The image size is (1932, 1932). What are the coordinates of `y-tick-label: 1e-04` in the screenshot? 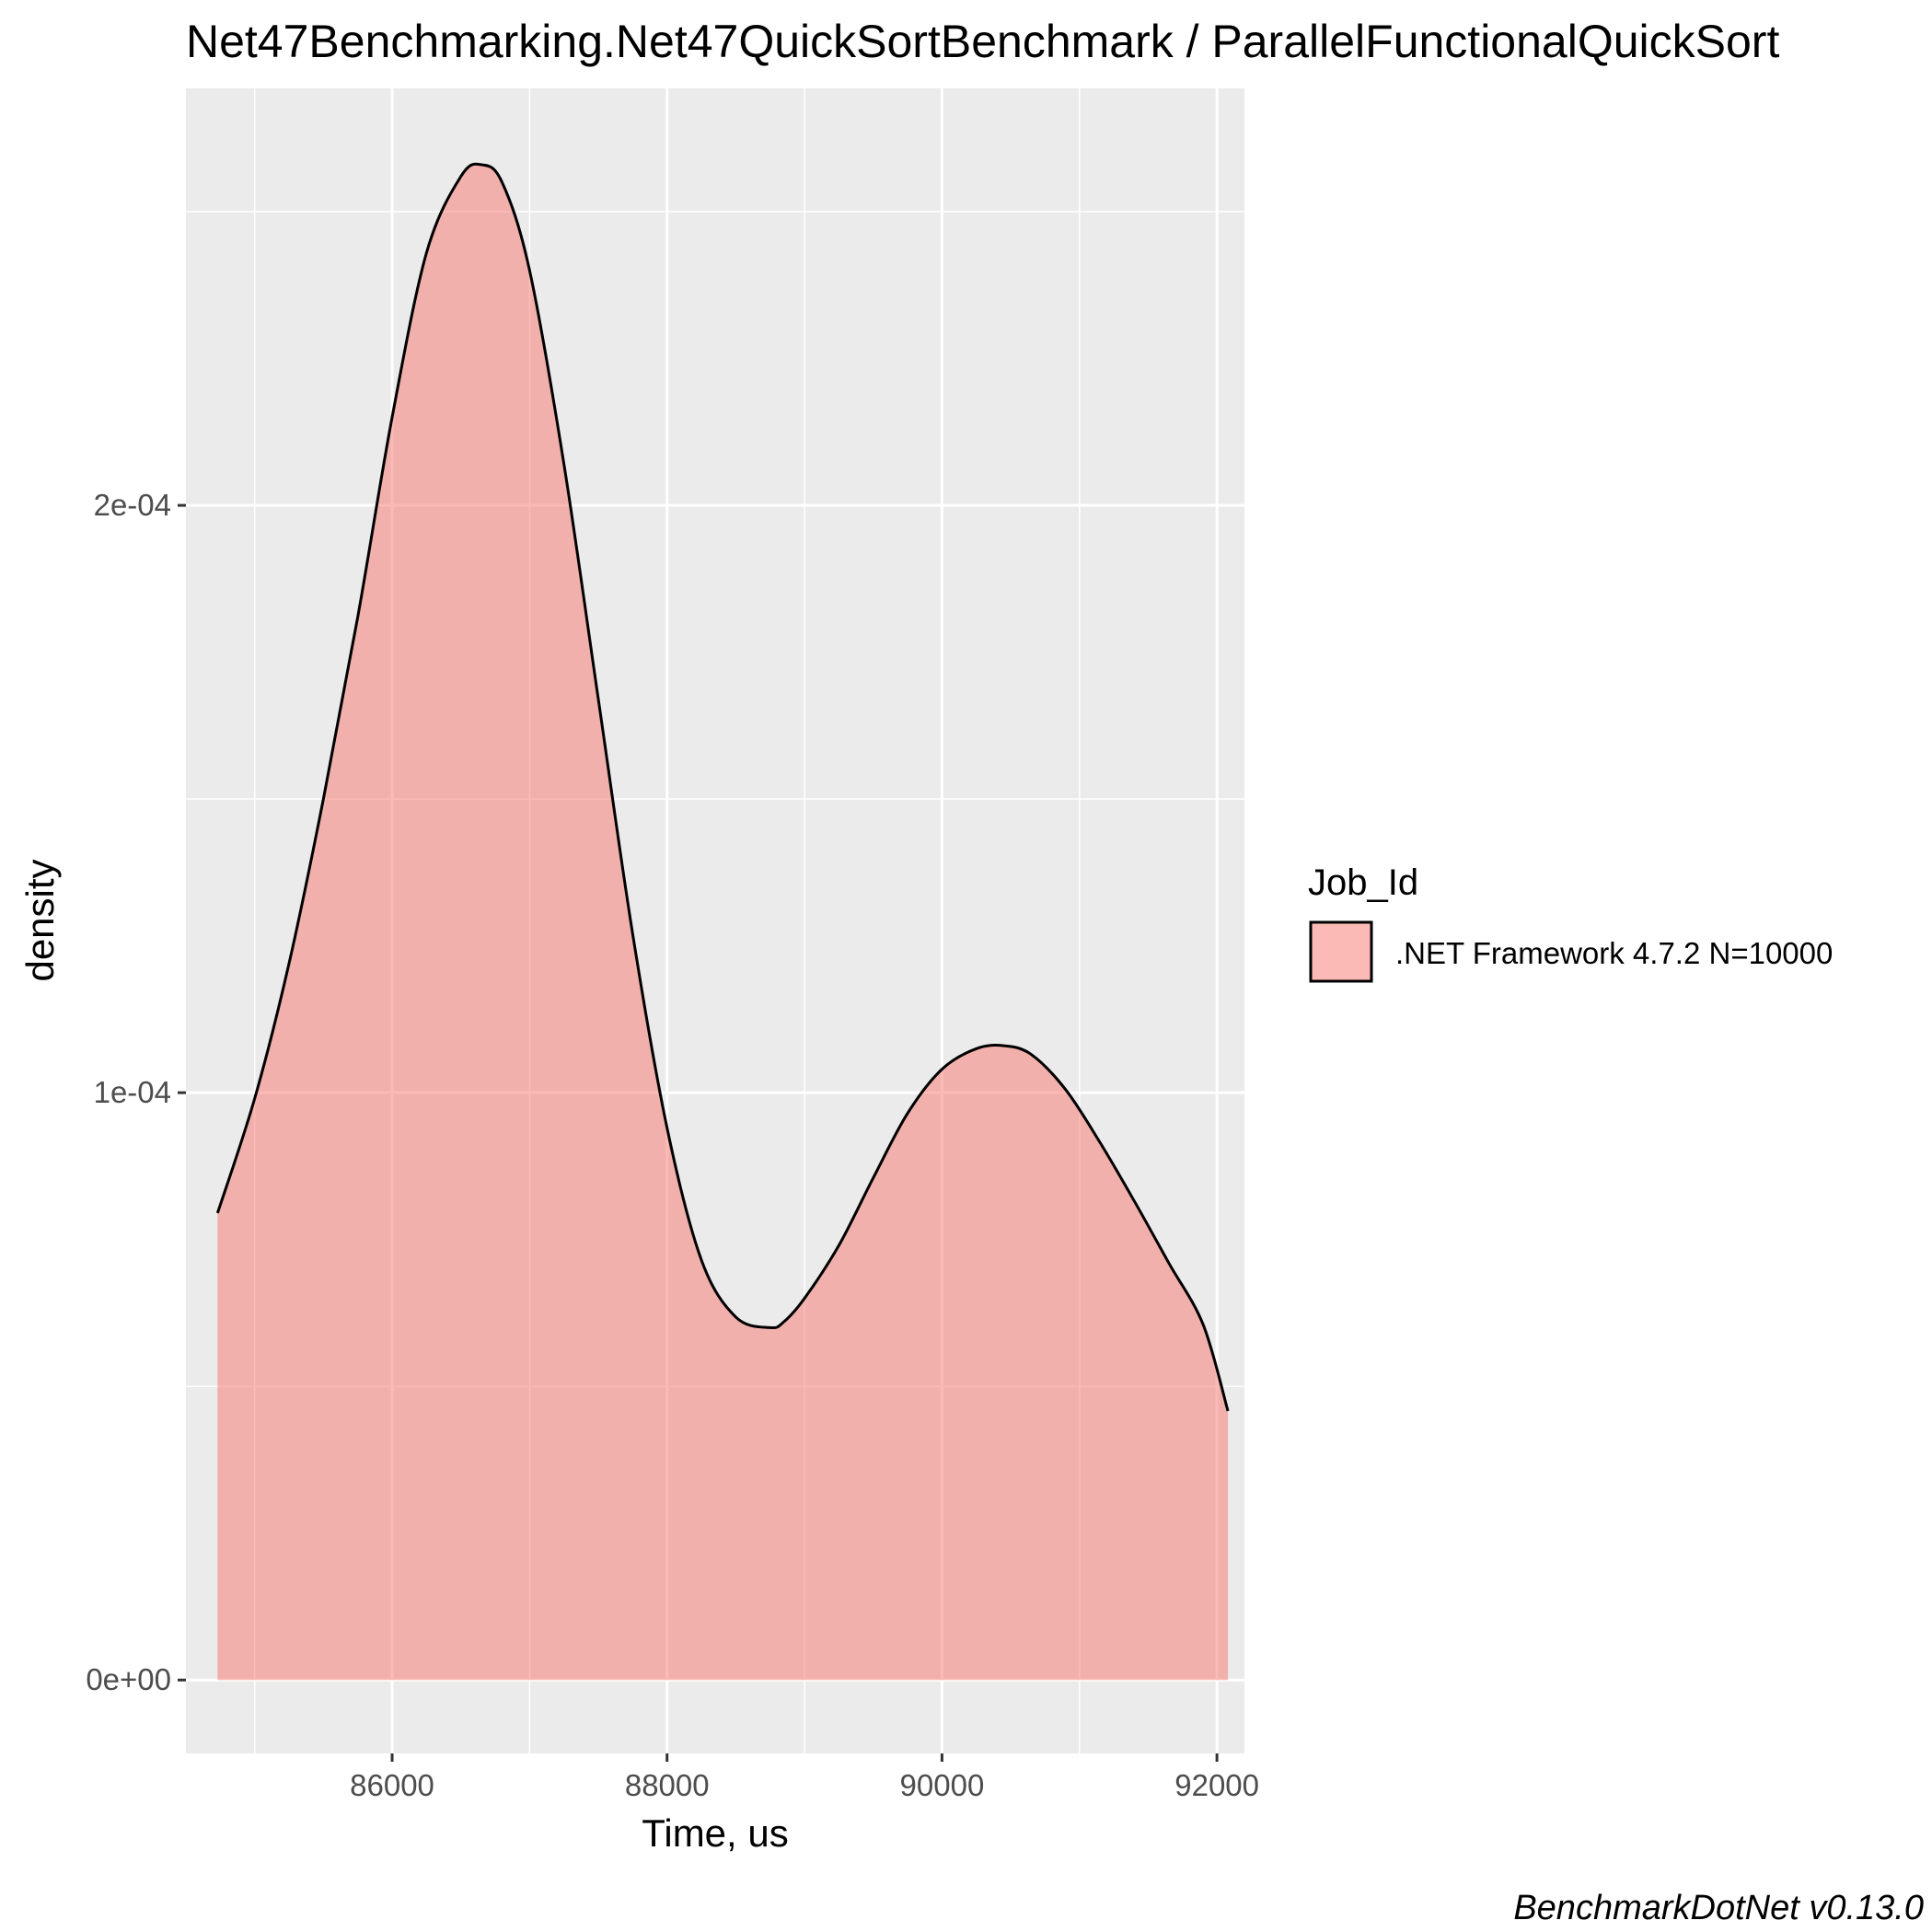 It's located at (132, 1092).